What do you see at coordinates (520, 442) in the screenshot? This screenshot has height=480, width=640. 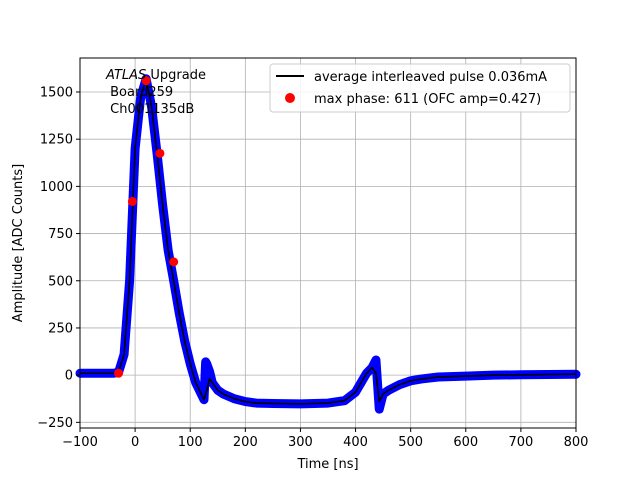 I see `x-tick-label: 700` at bounding box center [520, 442].